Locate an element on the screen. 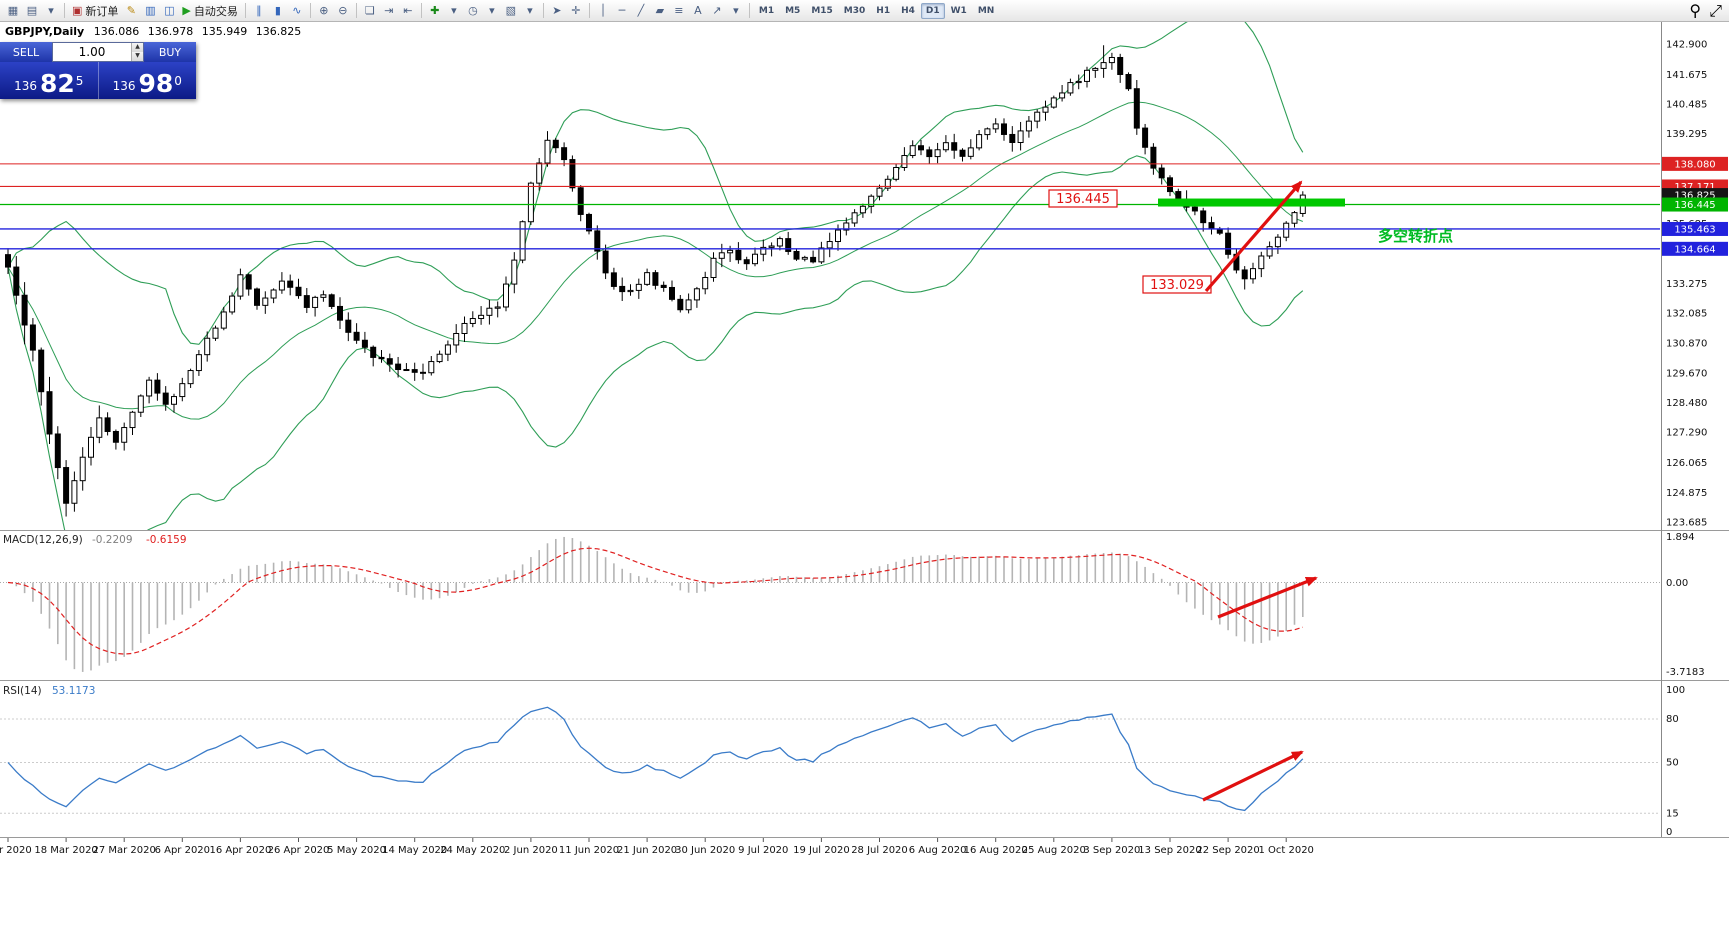  macd-histogram is located at coordinates (659, 604).